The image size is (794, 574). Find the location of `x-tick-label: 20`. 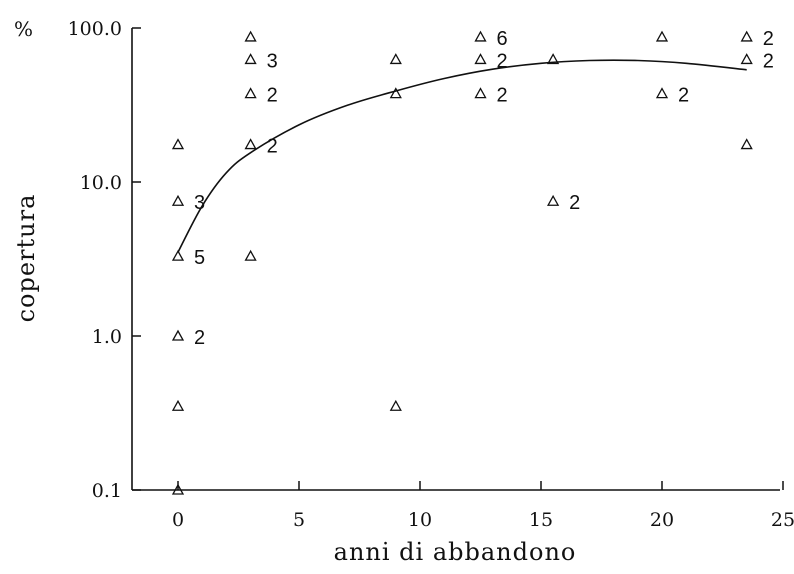

x-tick-label: 20 is located at coordinates (662, 520).